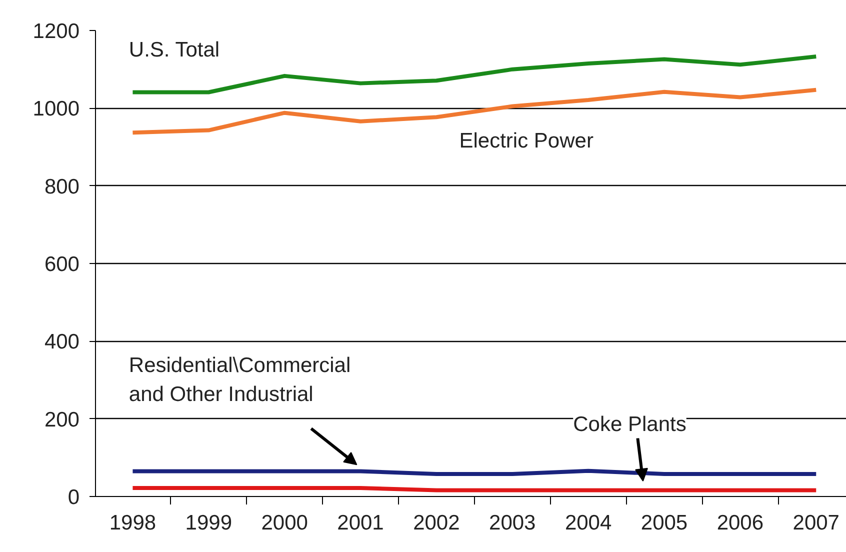 This screenshot has width=846, height=552. Describe the element at coordinates (174, 50) in the screenshot. I see `series-label: U.S. Total` at that location.